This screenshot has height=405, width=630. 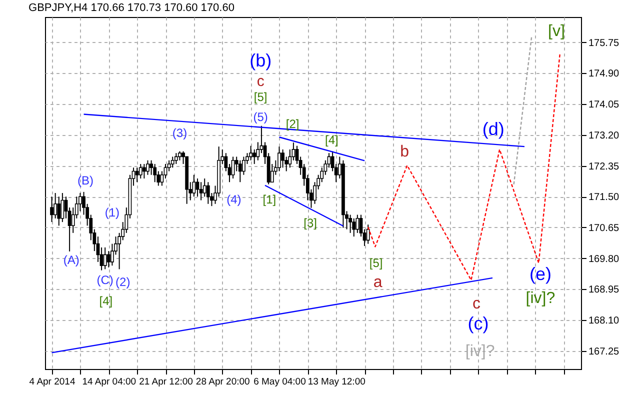 I want to click on x-tick-label: 13 May 12:00, so click(x=337, y=382).